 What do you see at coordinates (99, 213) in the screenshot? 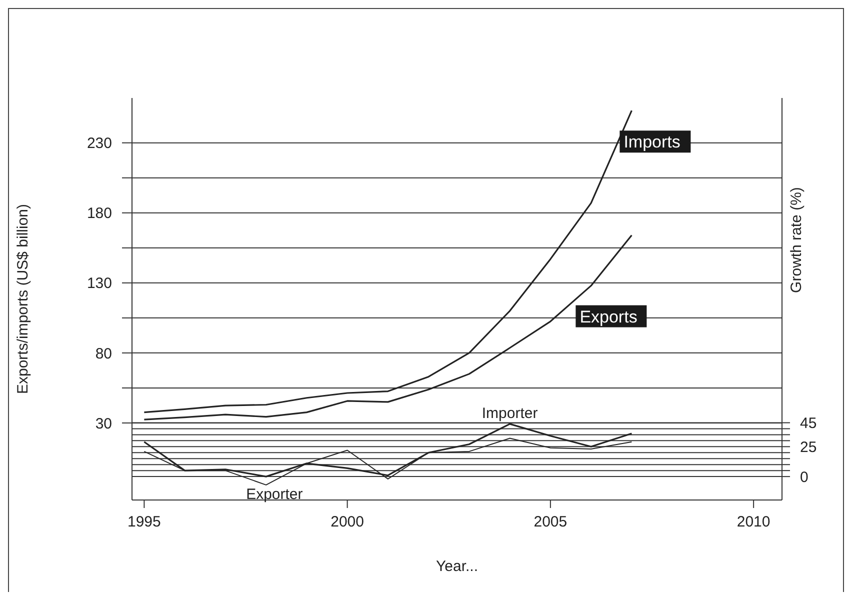
I see `y-tick-label: 180` at bounding box center [99, 213].